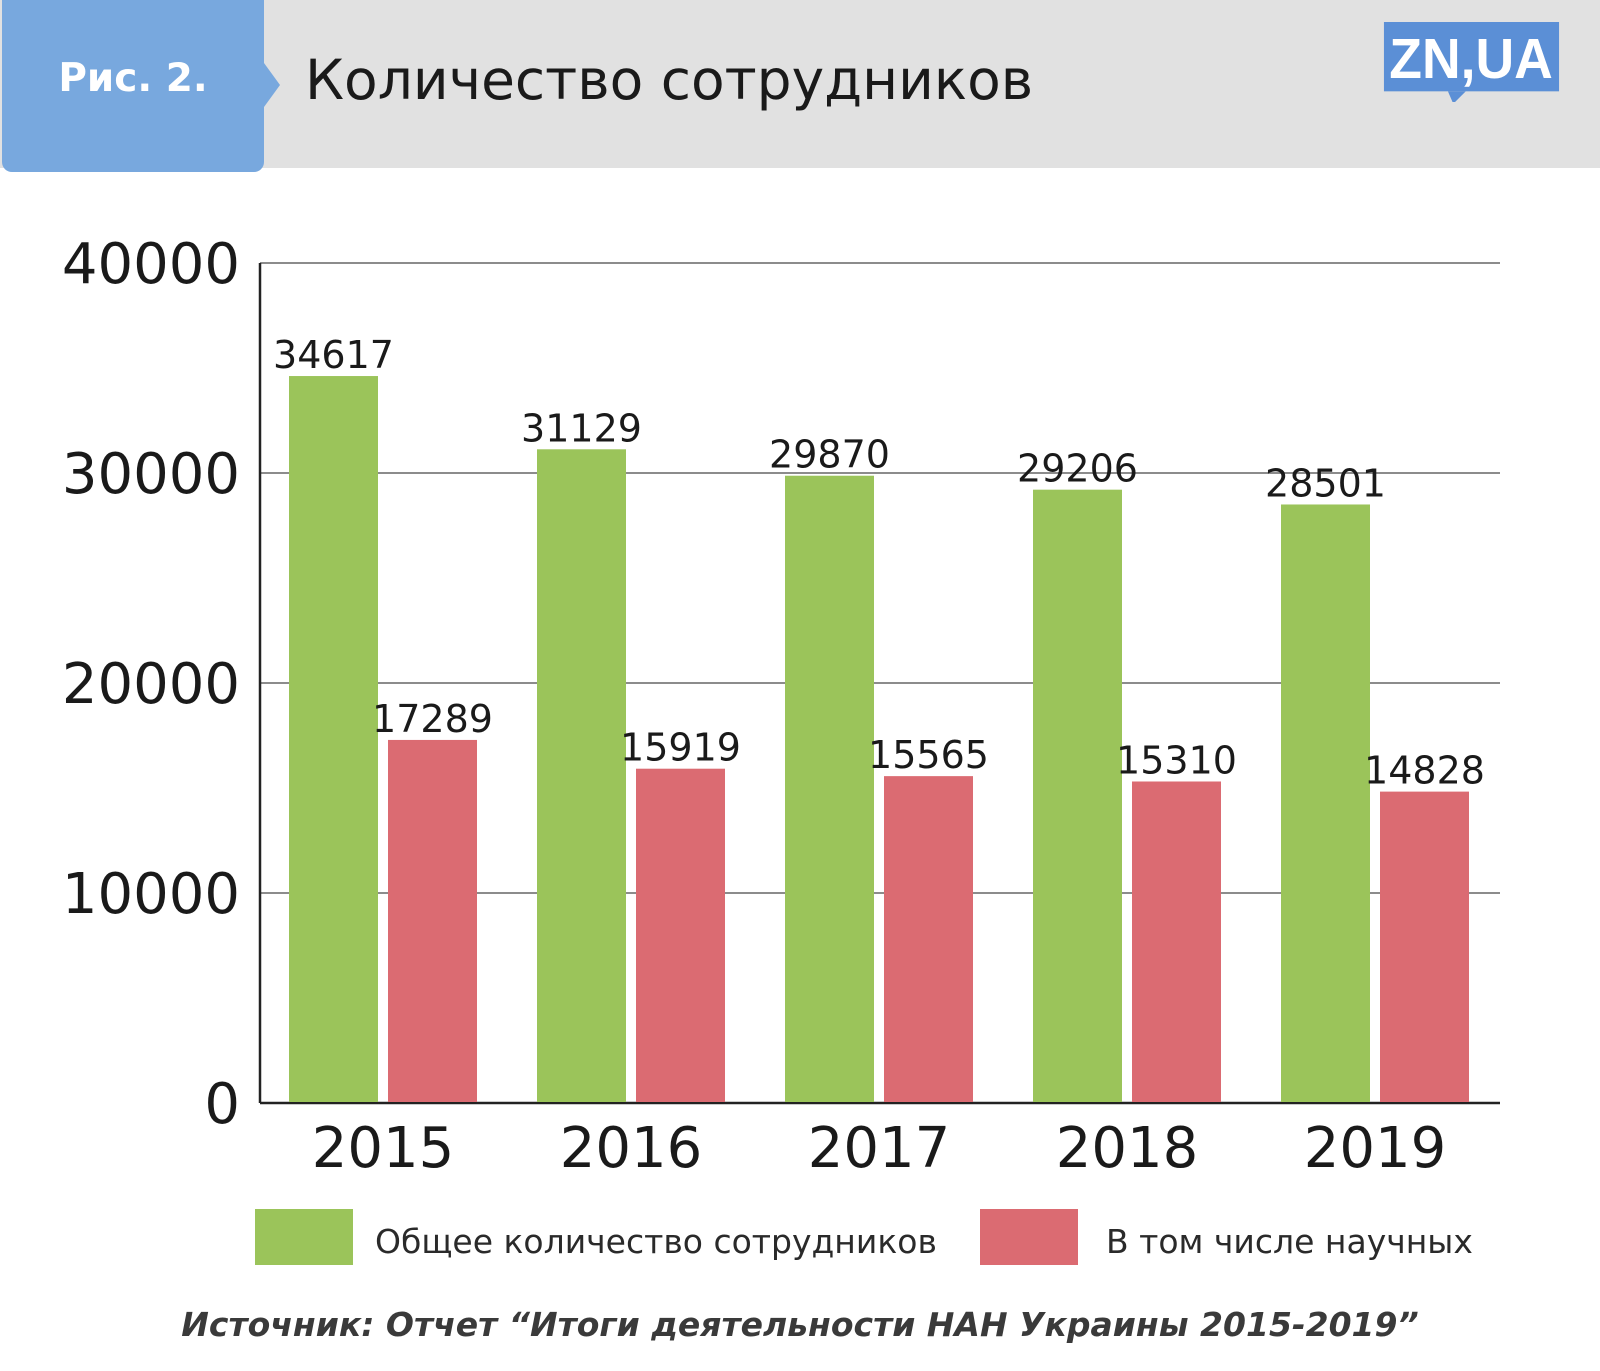 This screenshot has width=1600, height=1371. I want to click on chart-title: Количество сотрудников, so click(669, 80).